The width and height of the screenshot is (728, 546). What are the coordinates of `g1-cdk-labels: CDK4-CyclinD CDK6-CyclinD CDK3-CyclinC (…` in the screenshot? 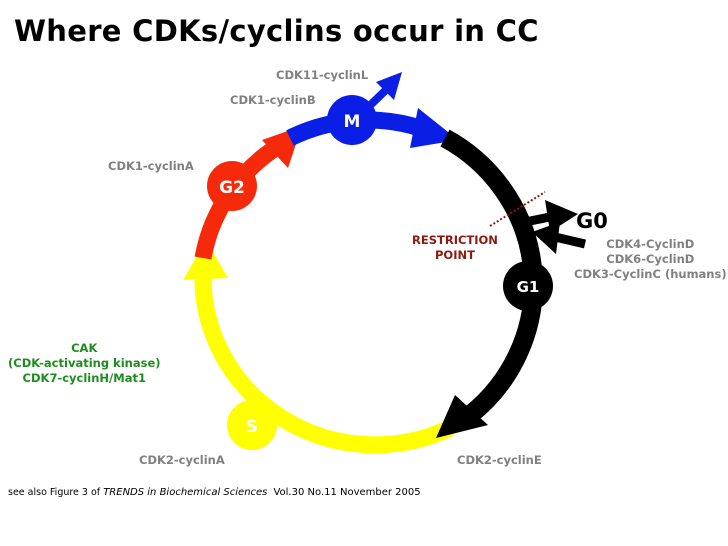 It's located at (650, 259).